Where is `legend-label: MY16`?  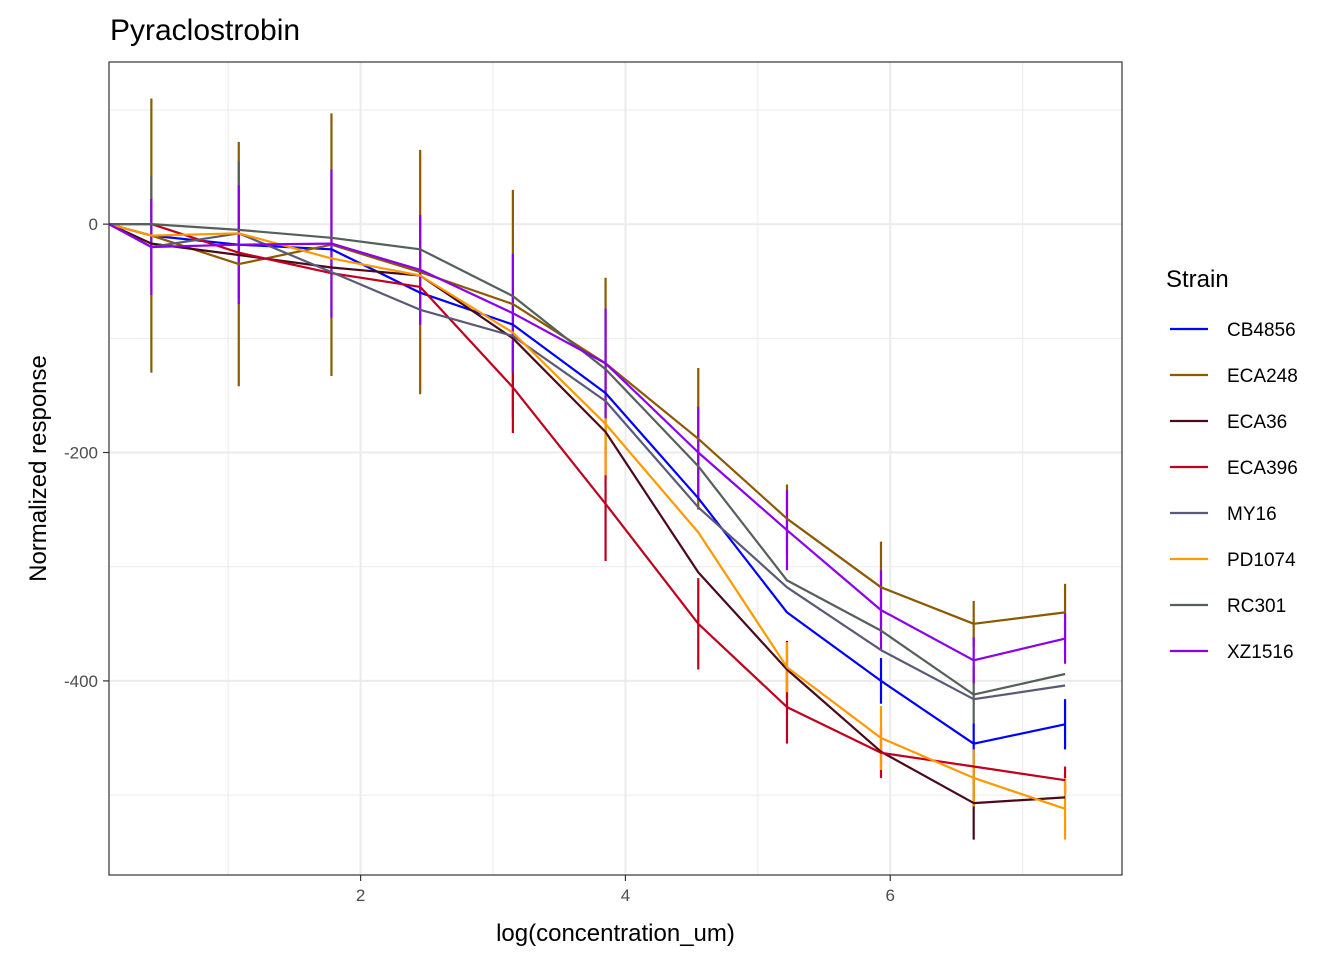 legend-label: MY16 is located at coordinates (1252, 514).